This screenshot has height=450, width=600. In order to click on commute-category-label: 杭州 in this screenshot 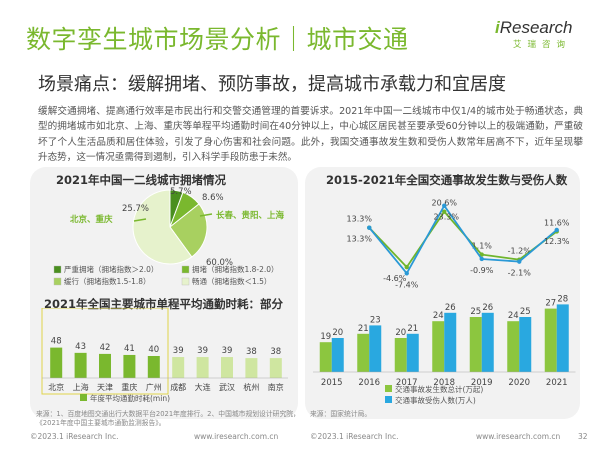, I will do `click(251, 387)`.